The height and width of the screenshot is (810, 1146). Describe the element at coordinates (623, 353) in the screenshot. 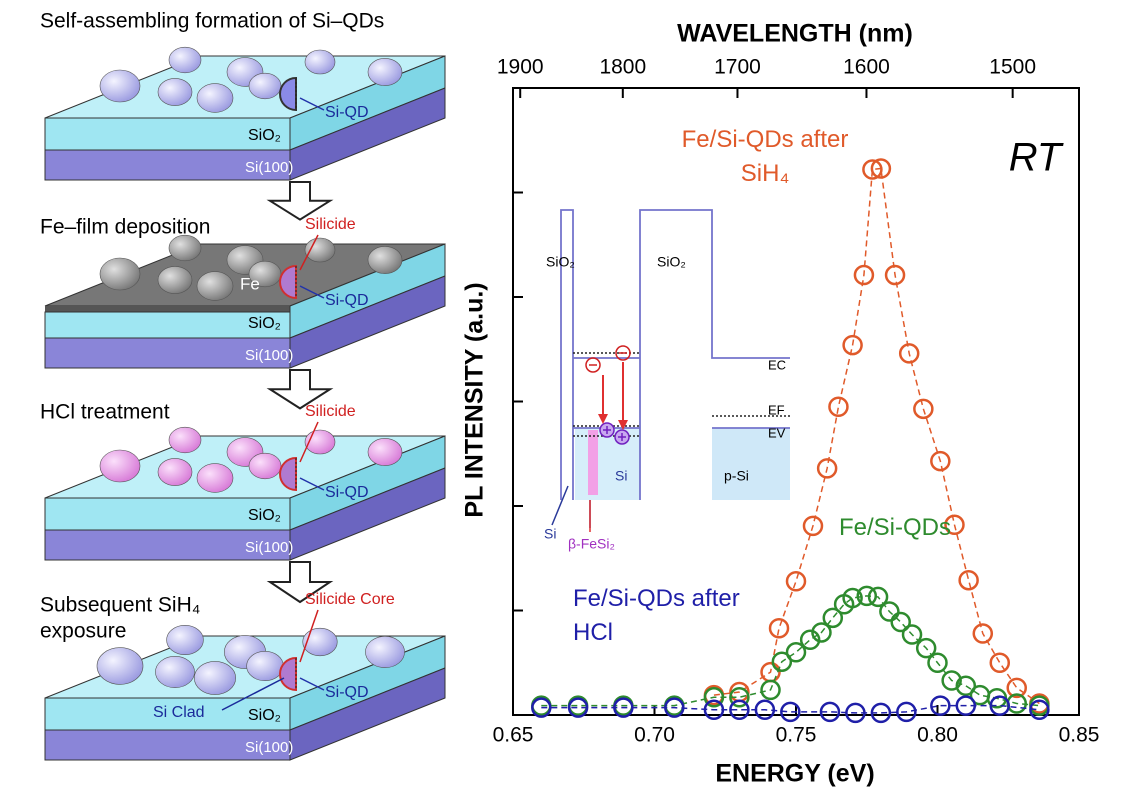

I see `electron` at that location.